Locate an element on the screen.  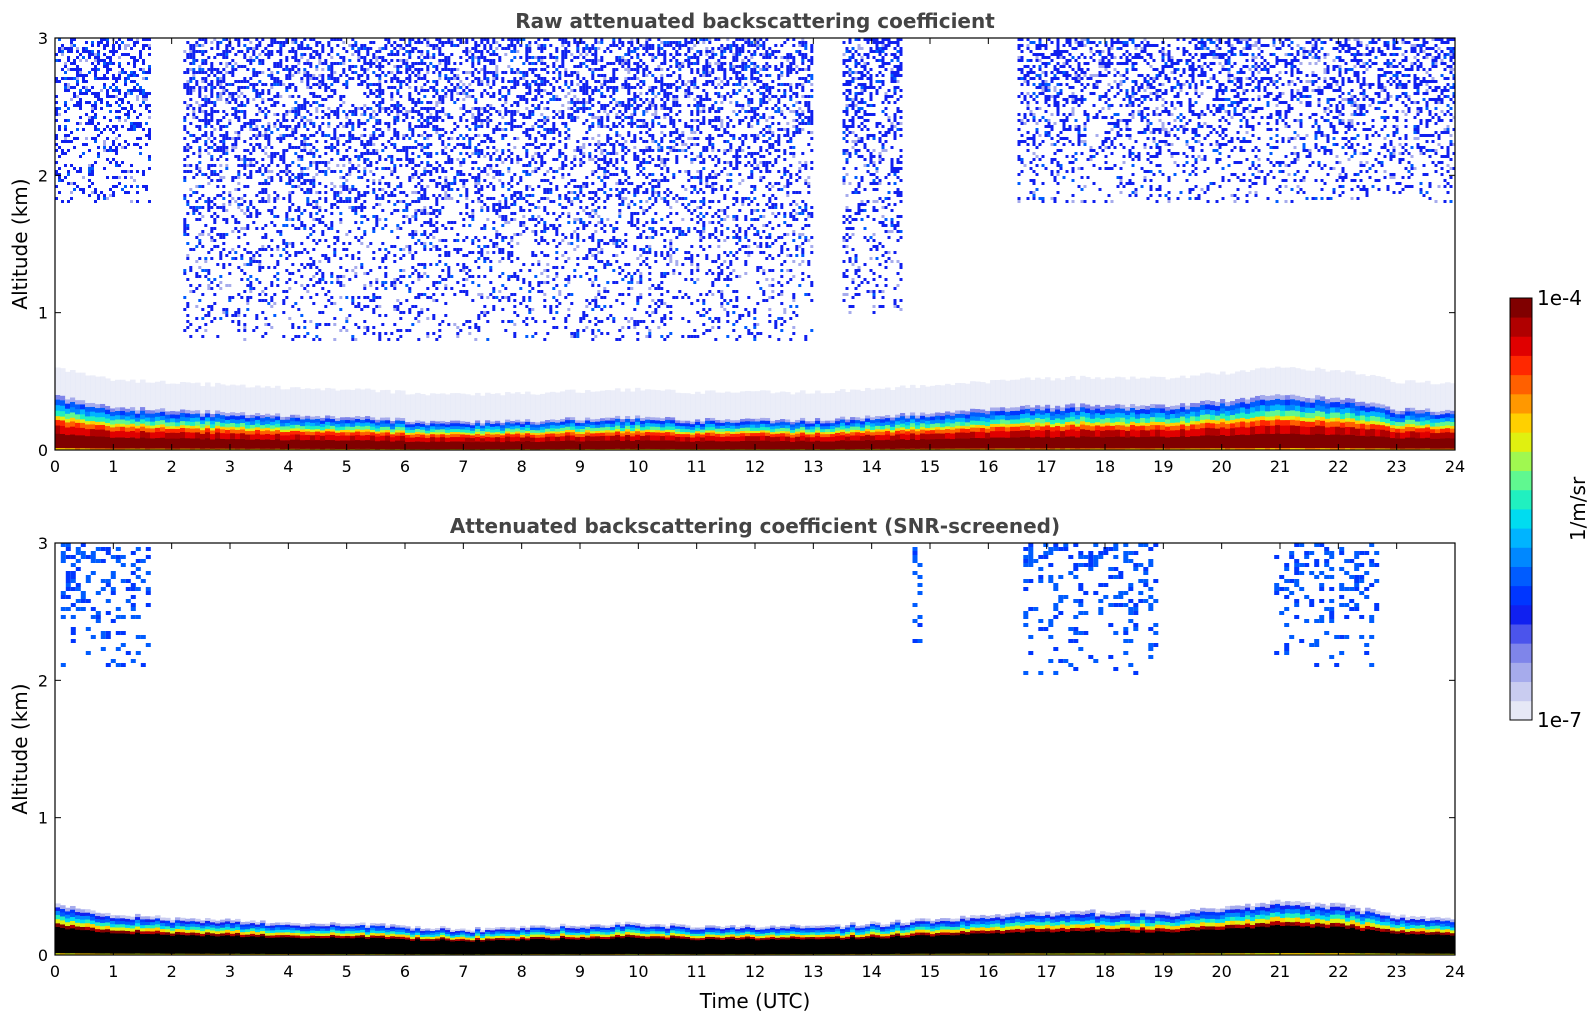
snr-x-tick-label: 4 is located at coordinates (288, 971).